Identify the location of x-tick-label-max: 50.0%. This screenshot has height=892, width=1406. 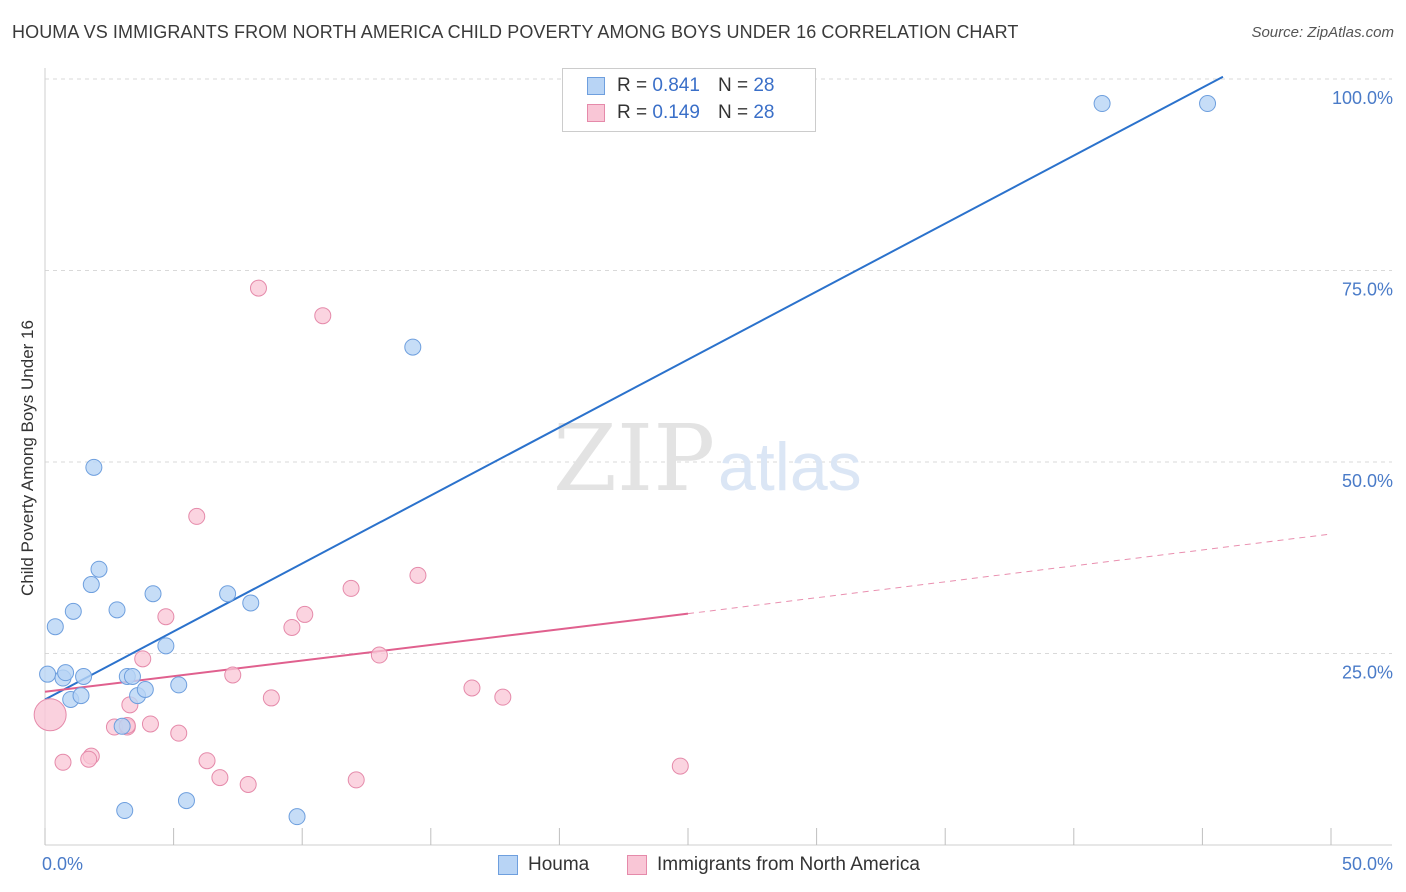
(1367, 864).